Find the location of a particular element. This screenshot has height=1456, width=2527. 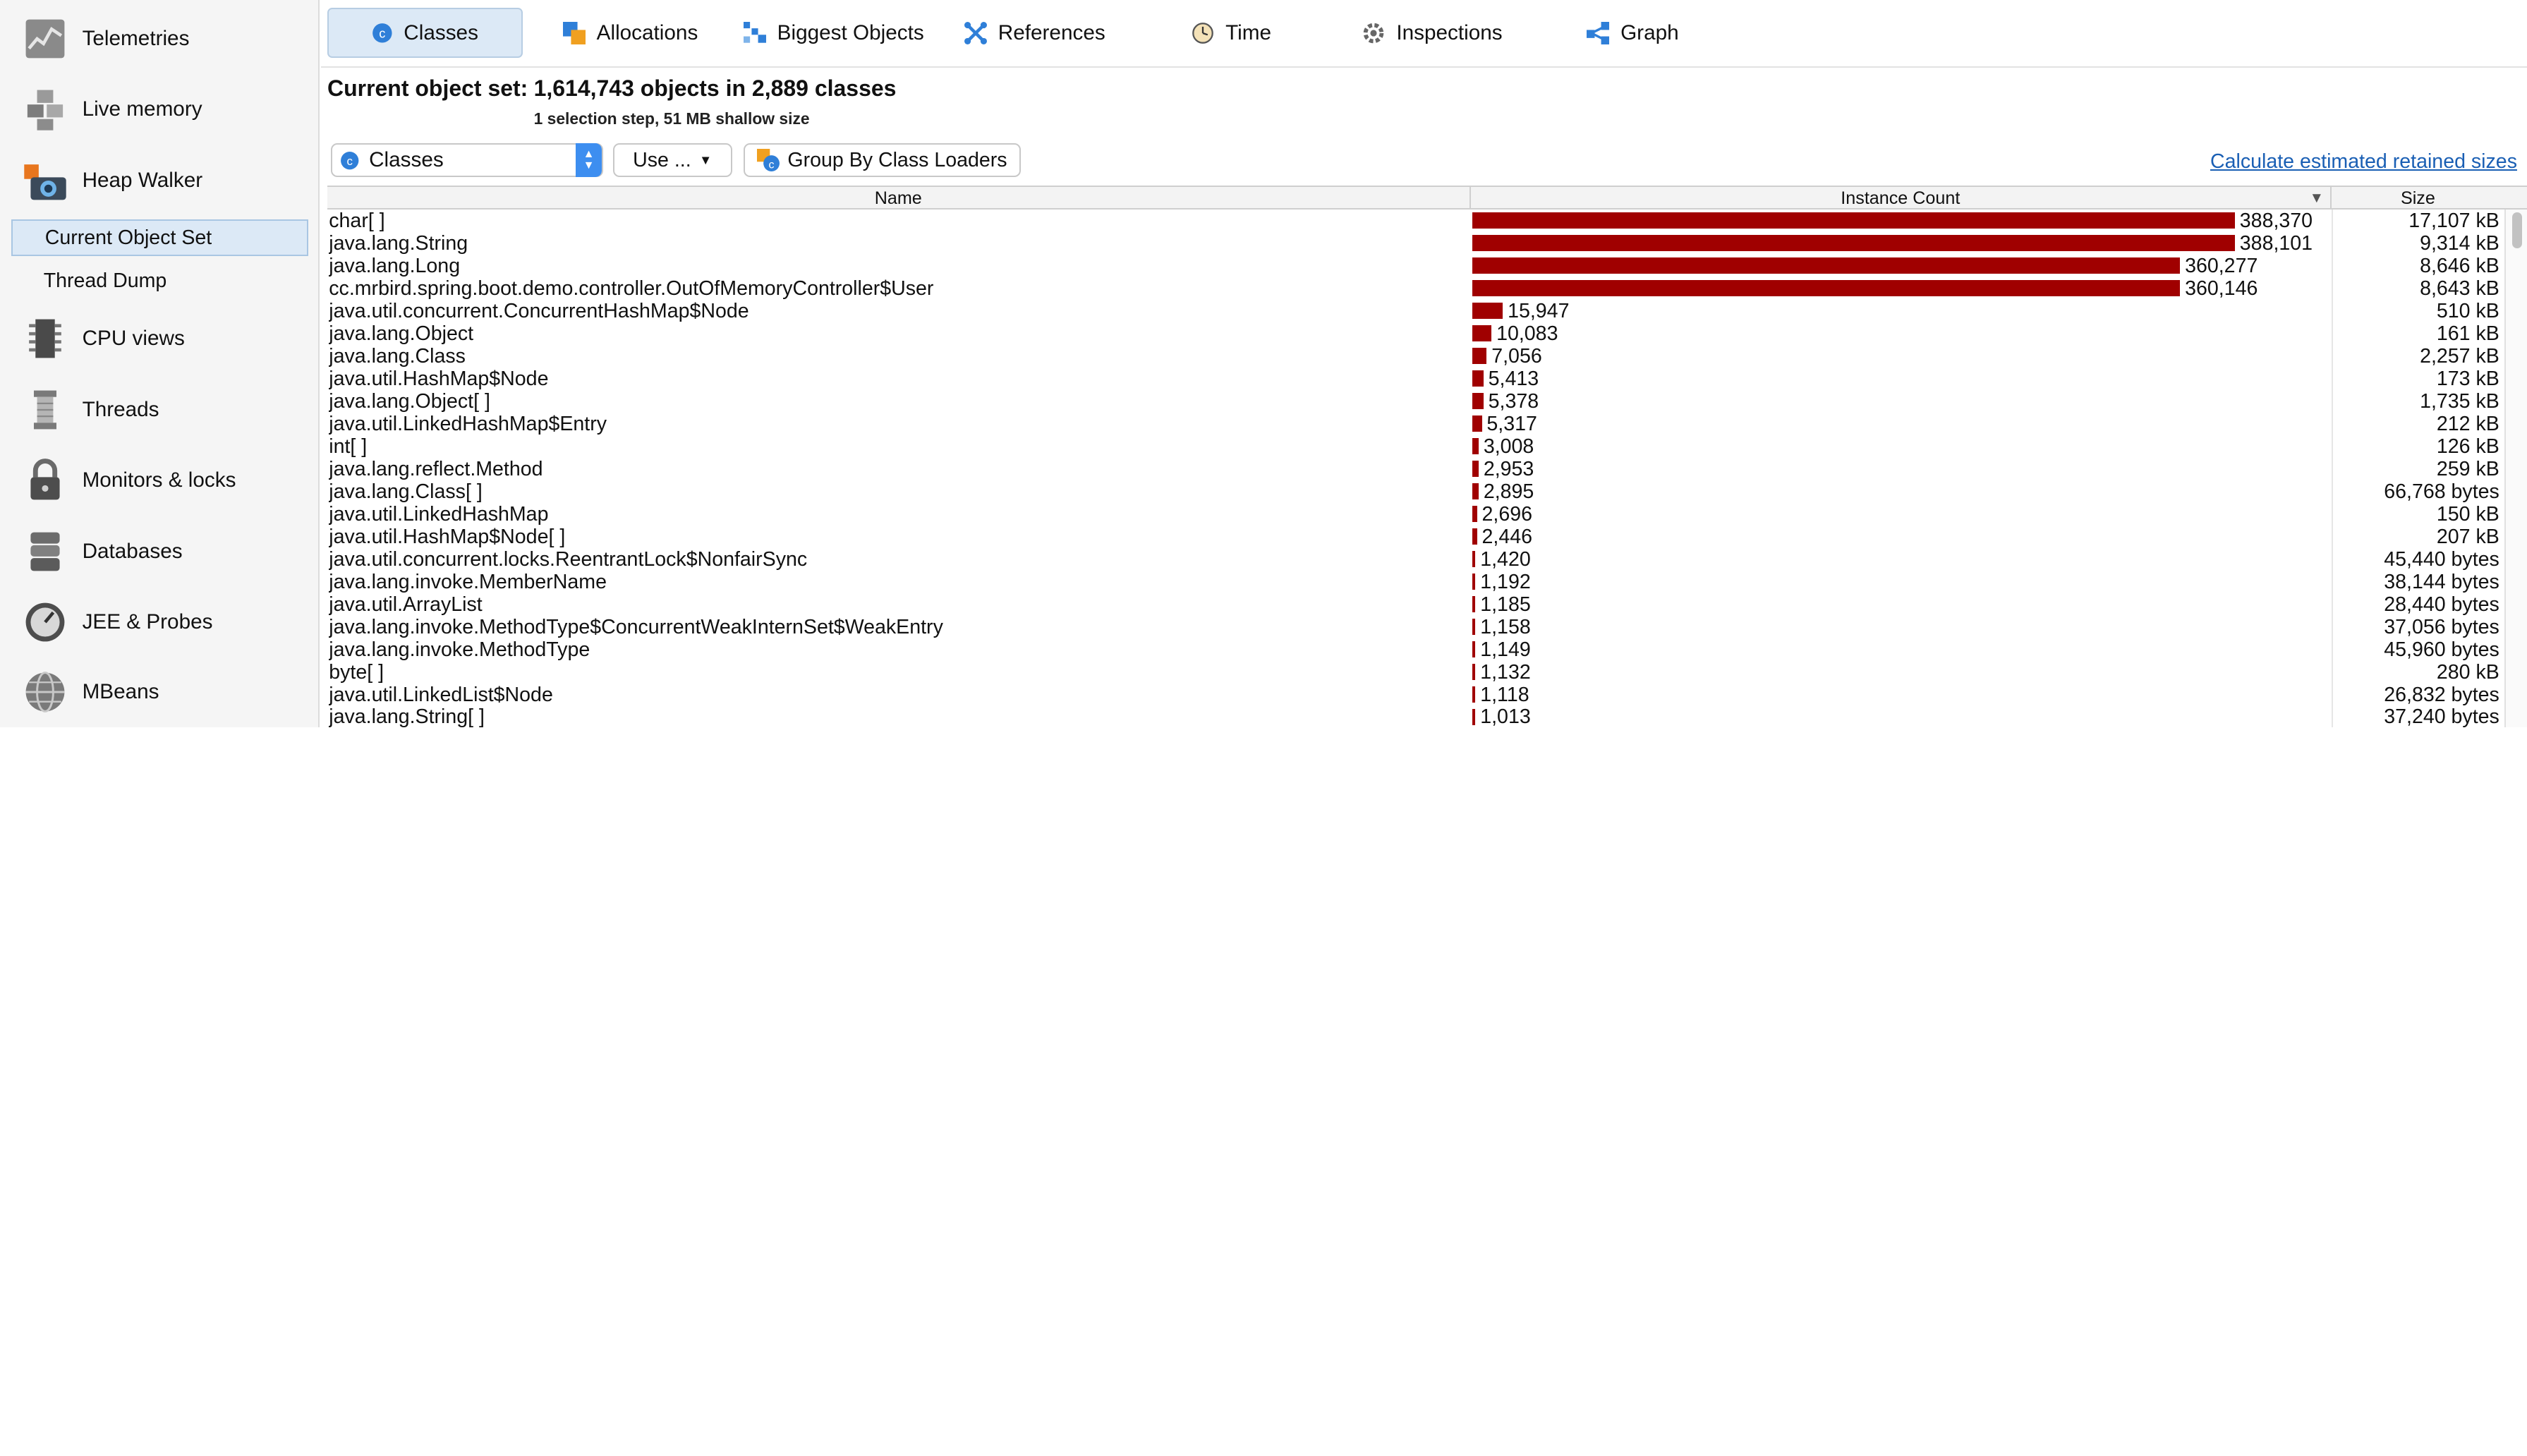

table-row: java.lang.Object[ ] 5,378 1,735 kB is located at coordinates (1415, 401).